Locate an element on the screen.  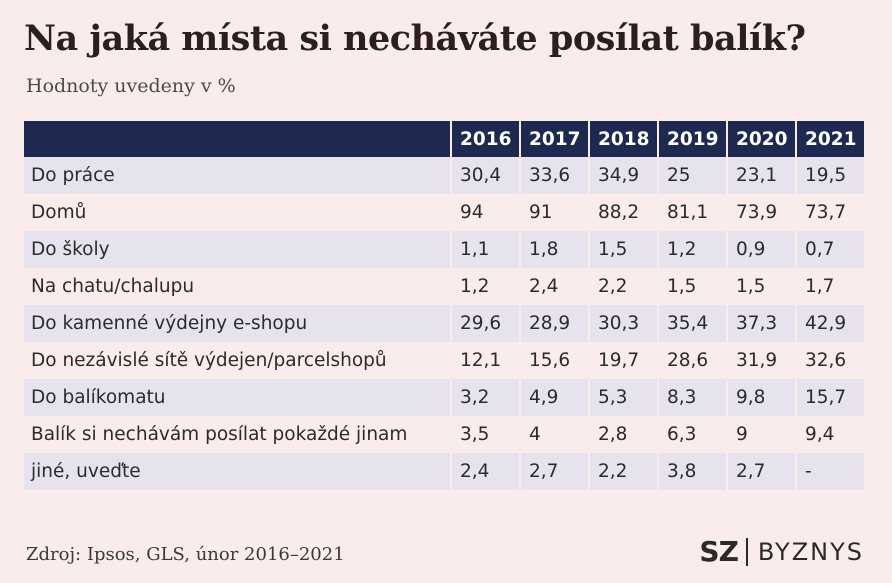
source-note: Zdroj: Ipsos, GLS, únor 2016–2021 is located at coordinates (185, 554).